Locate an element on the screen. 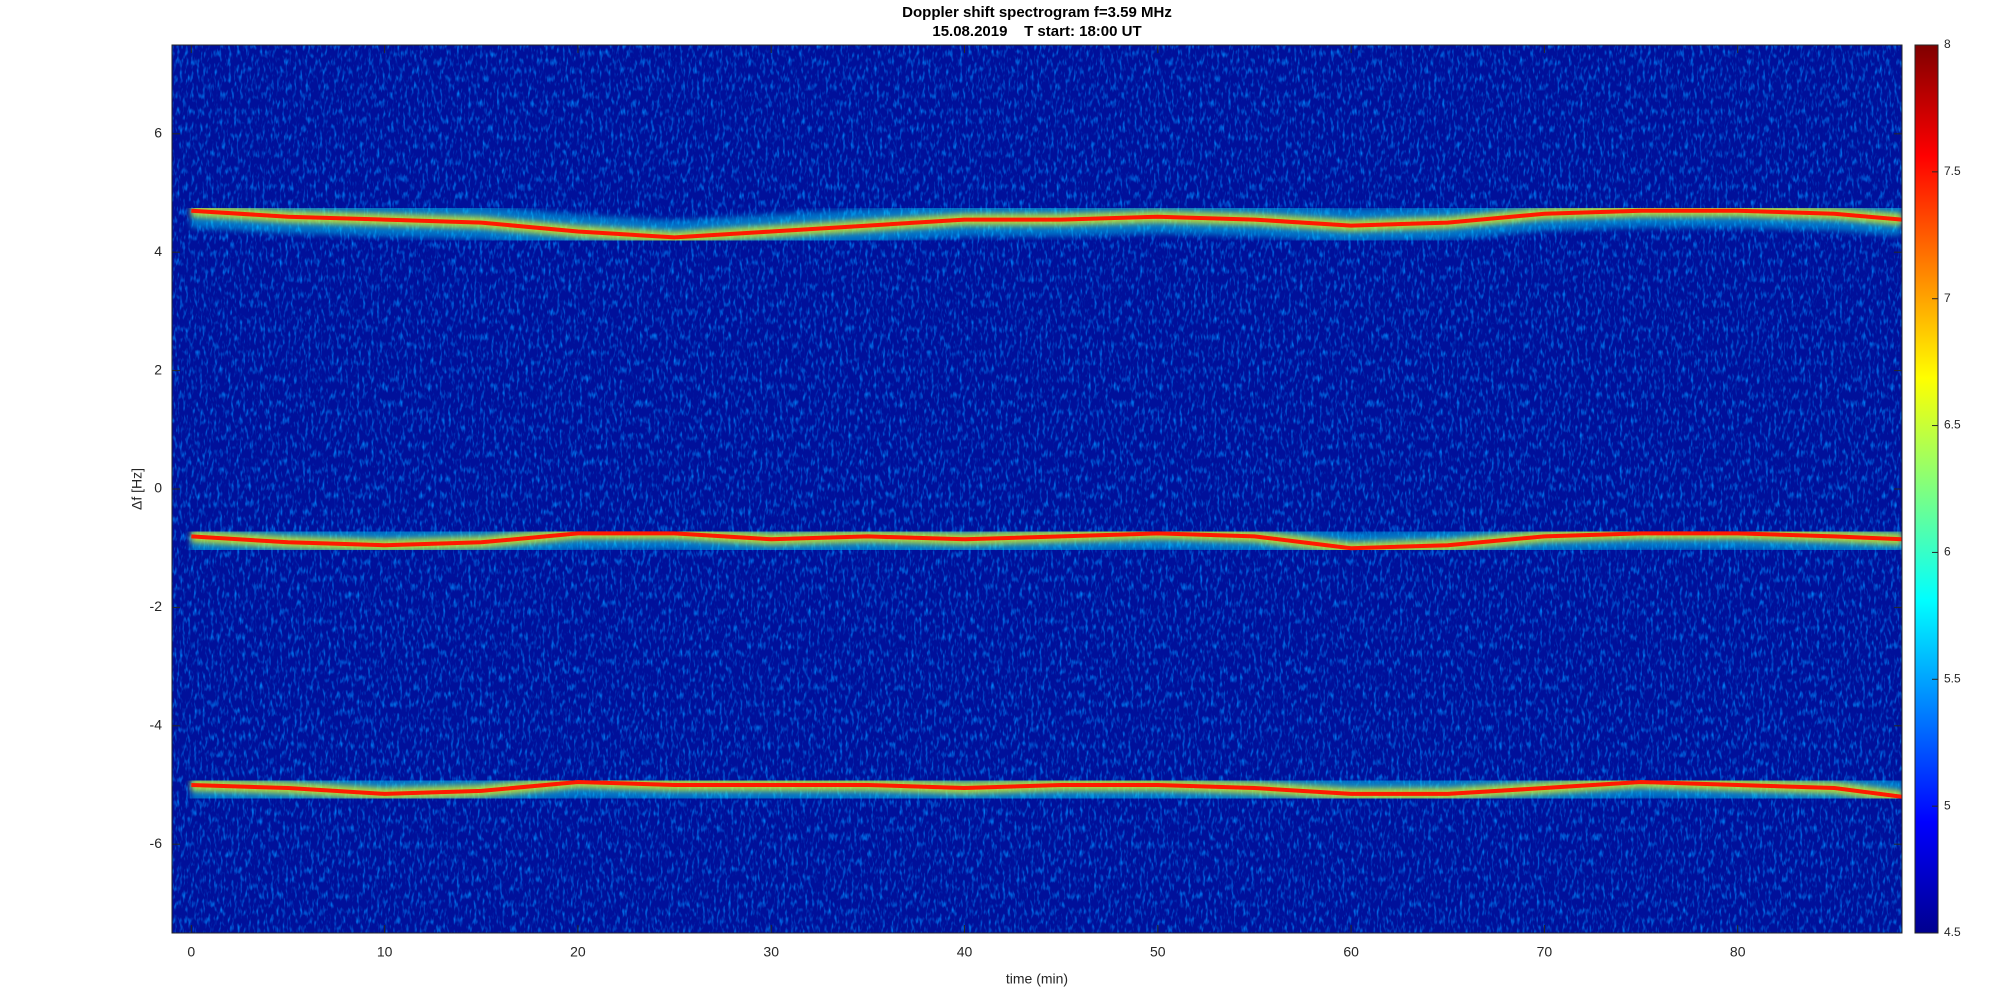 The image size is (2000, 1008). x-tick-label: 50 is located at coordinates (1158, 952).